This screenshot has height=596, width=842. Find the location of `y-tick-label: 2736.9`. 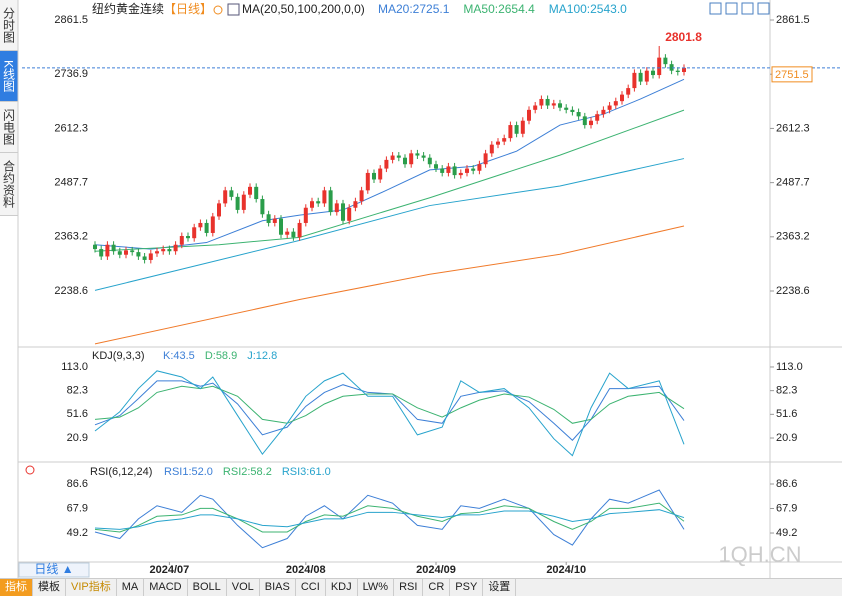

y-tick-label: 2736.9 is located at coordinates (71, 74).